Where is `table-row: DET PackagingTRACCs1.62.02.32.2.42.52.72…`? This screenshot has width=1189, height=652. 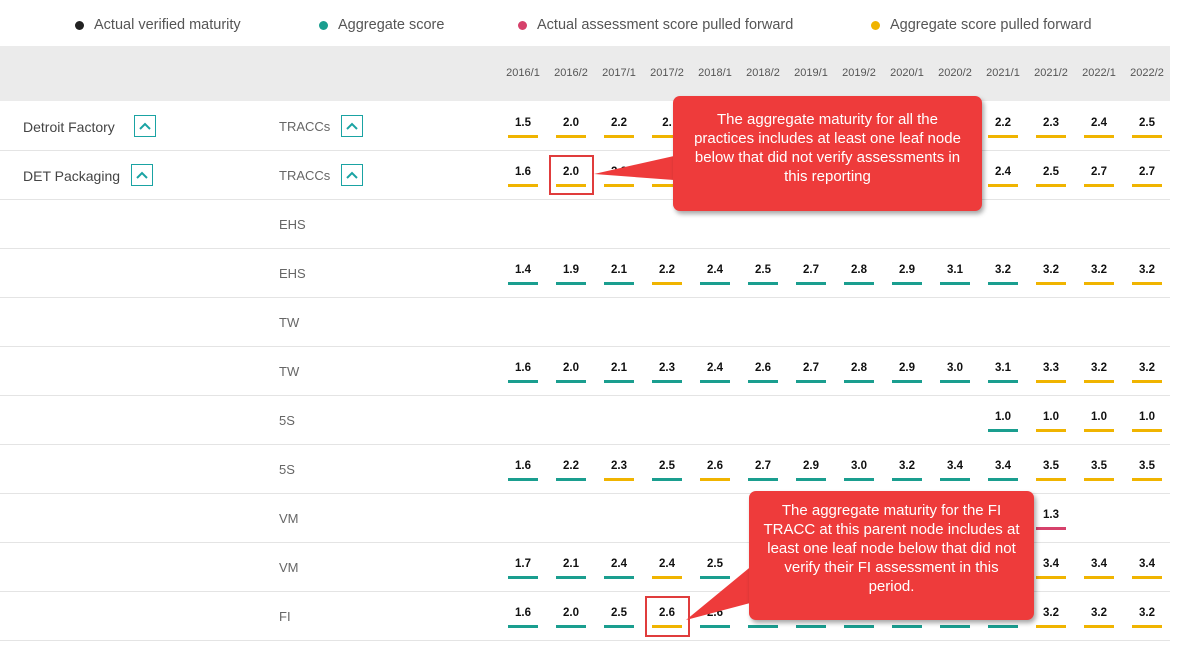 table-row: DET PackagingTRACCs1.62.02.32.2.42.52.72… is located at coordinates (585, 175).